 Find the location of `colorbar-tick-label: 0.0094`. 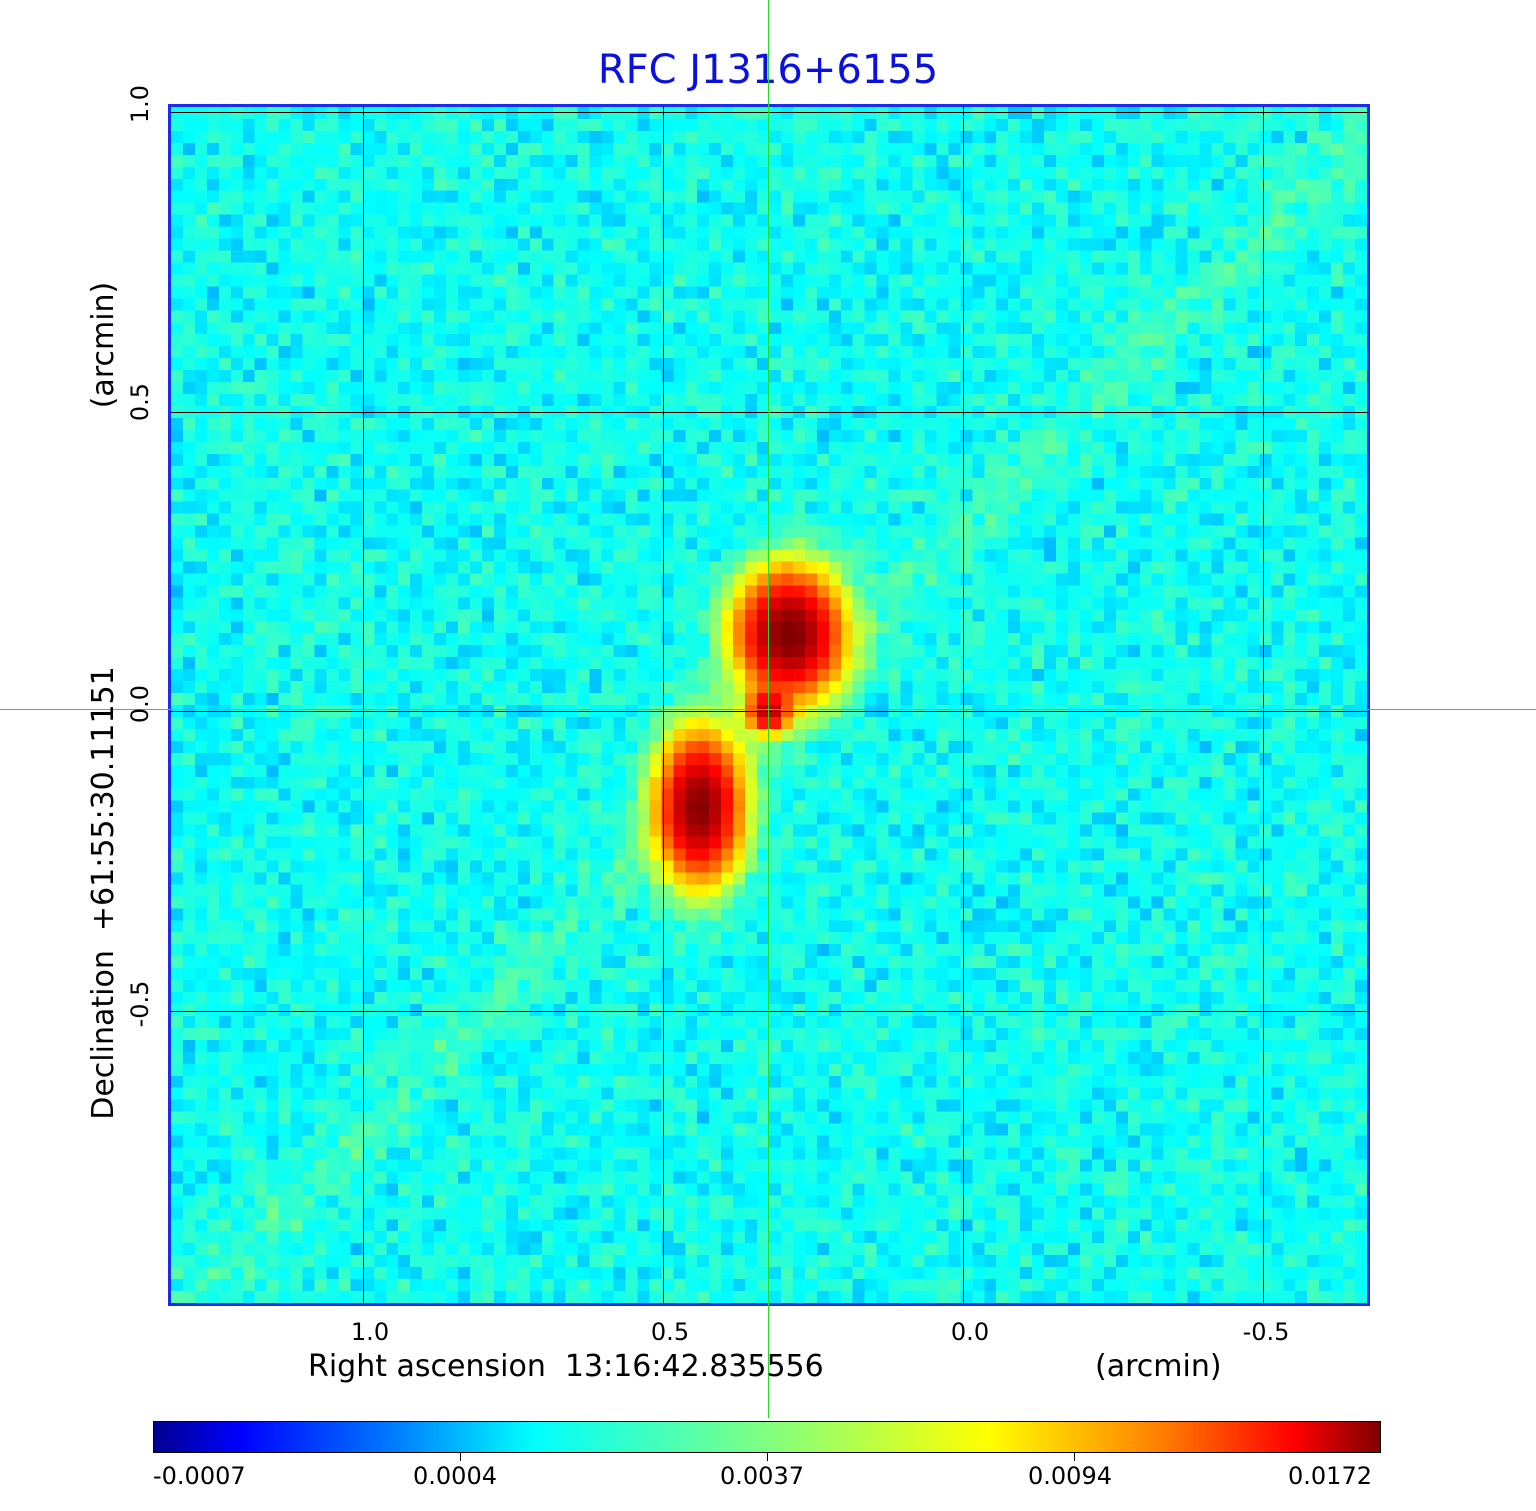

colorbar-tick-label: 0.0094 is located at coordinates (1070, 1476).